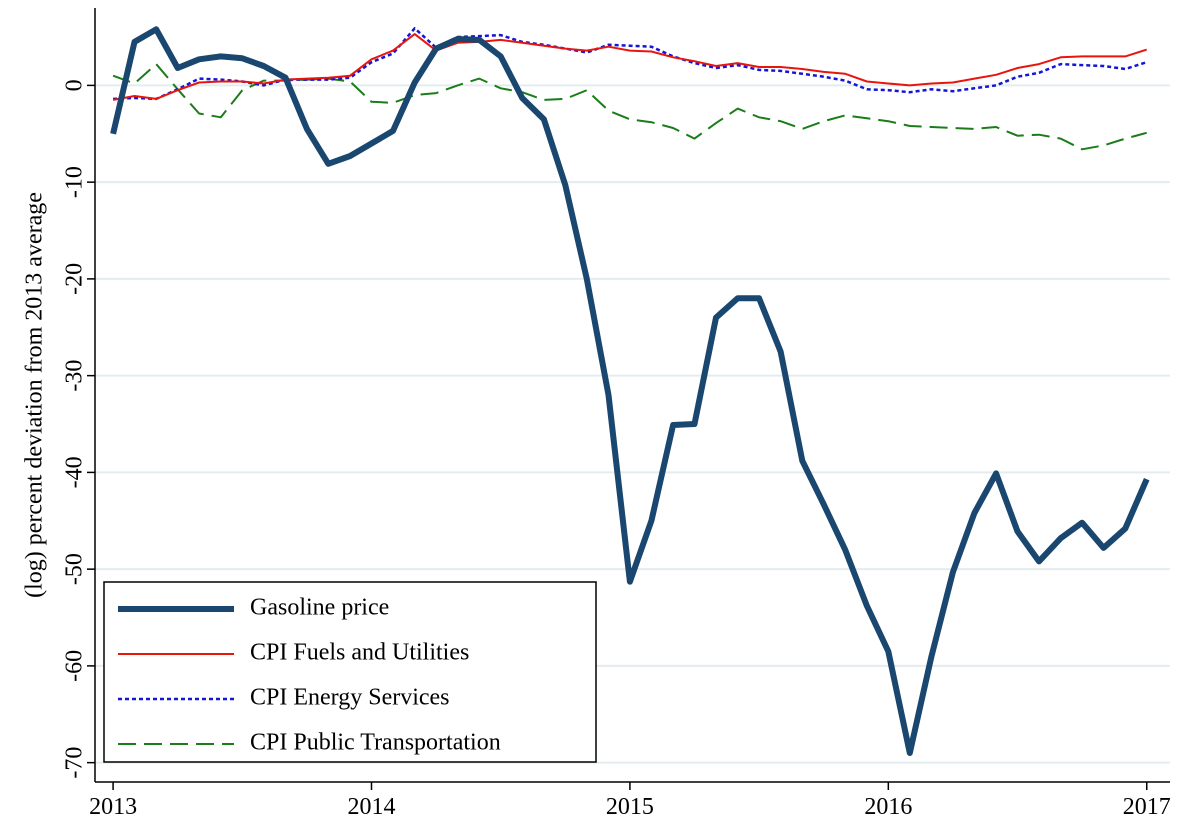 The image size is (1185, 835). Describe the element at coordinates (75, 182) in the screenshot. I see `y-tick-label: -10` at that location.